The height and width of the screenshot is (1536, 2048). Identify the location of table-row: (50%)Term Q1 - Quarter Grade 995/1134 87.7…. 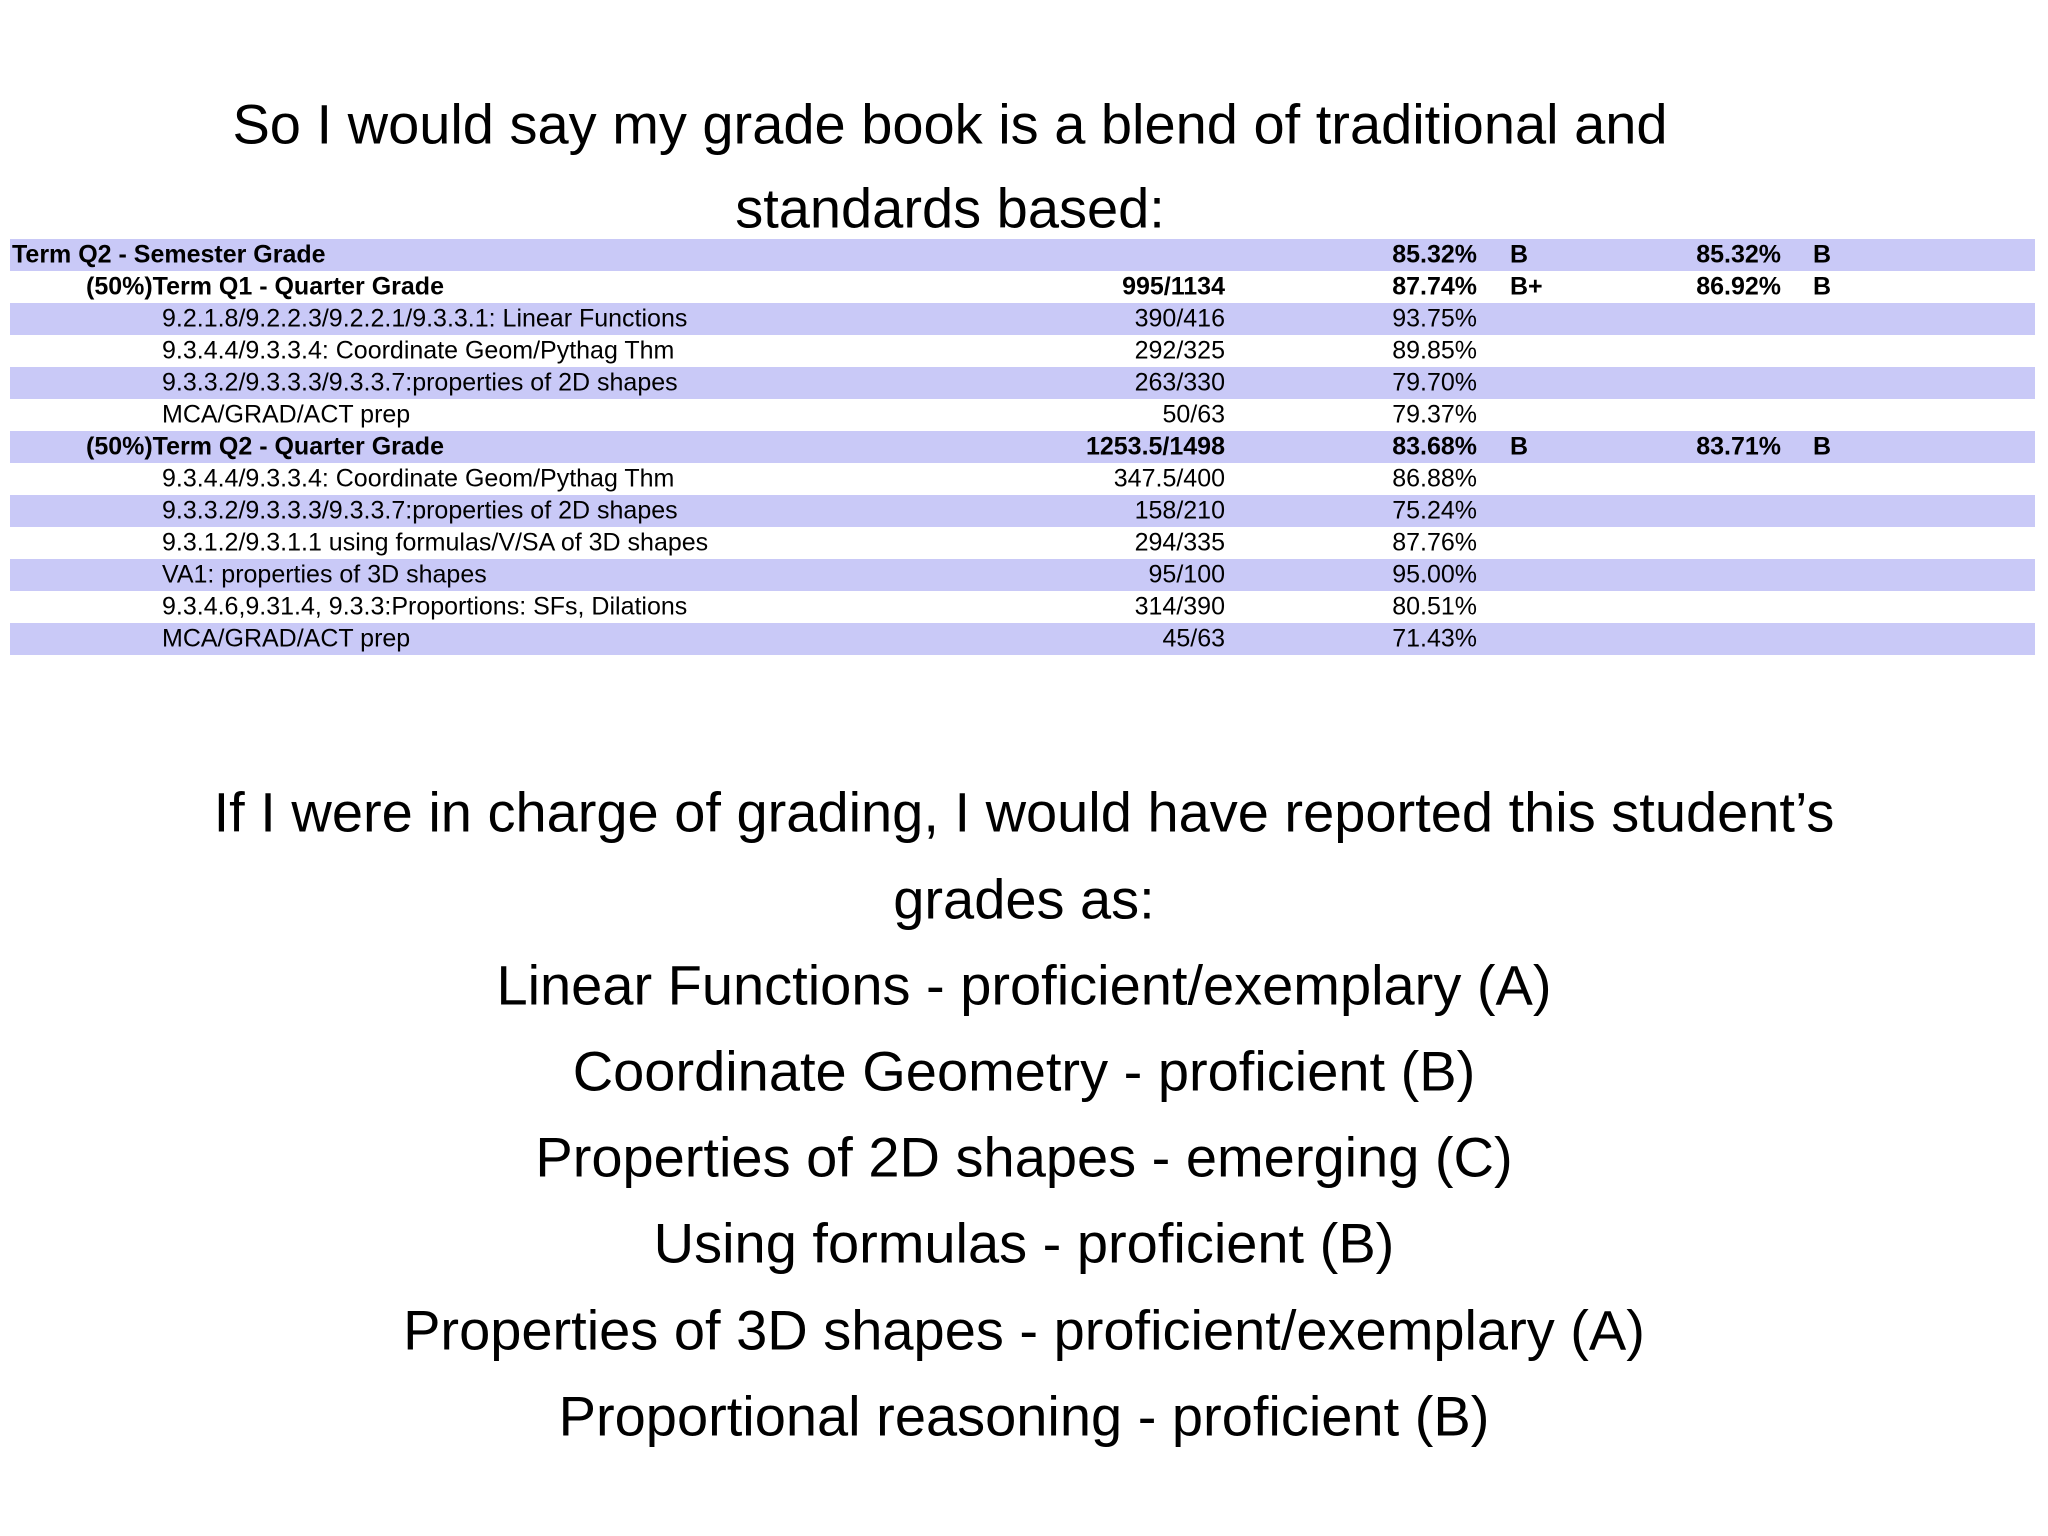
(1022, 287).